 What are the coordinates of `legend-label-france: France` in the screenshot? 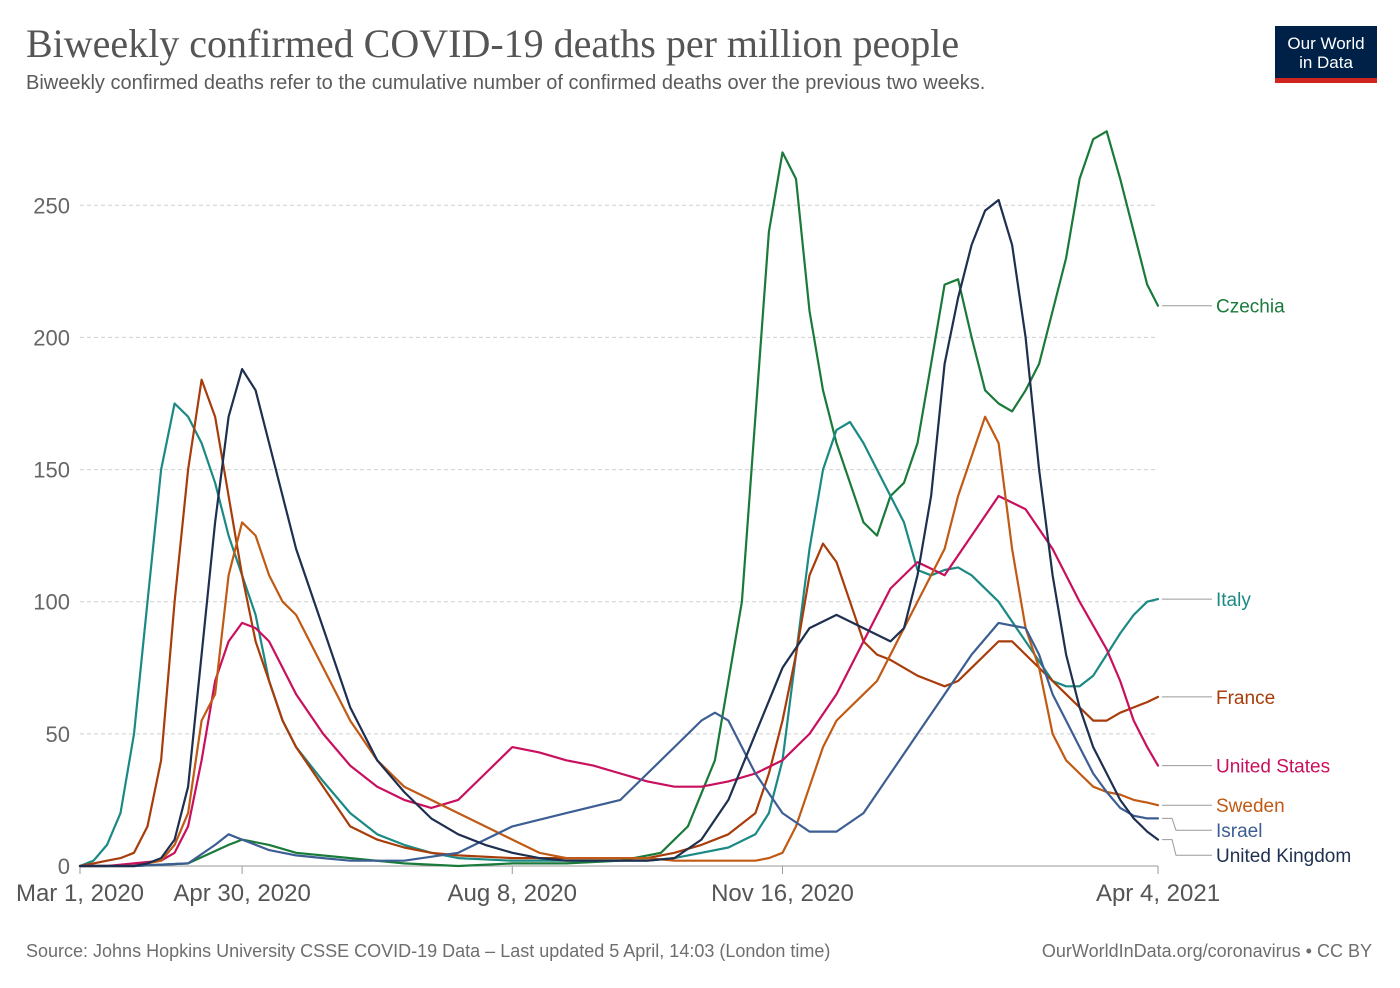 It's located at (1245, 698).